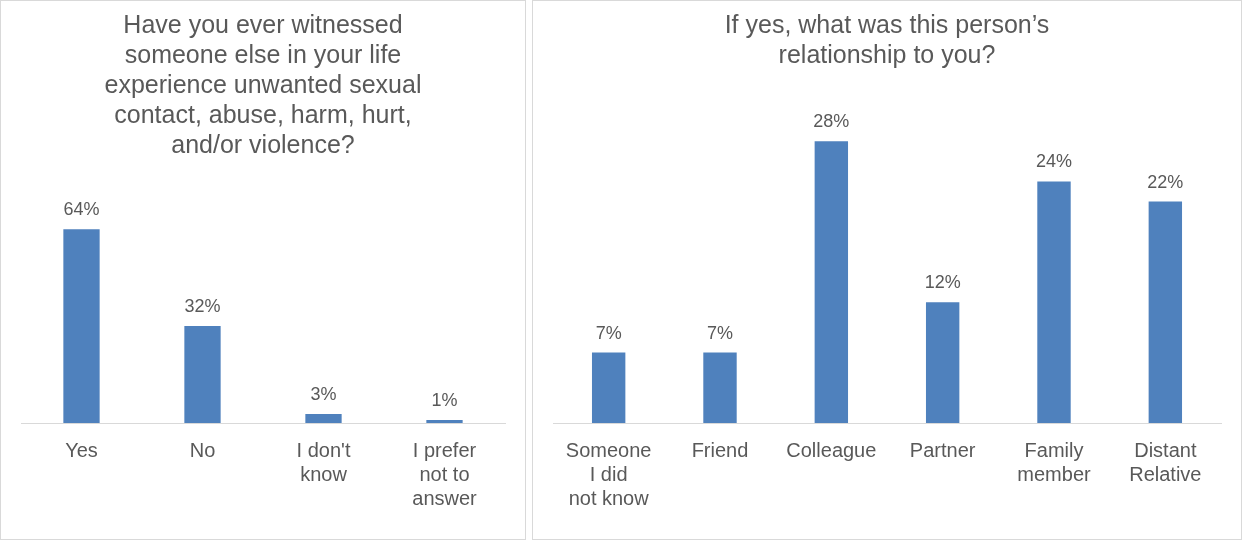  Describe the element at coordinates (323, 461) in the screenshot. I see `x-tick-label: I don't know` at that location.